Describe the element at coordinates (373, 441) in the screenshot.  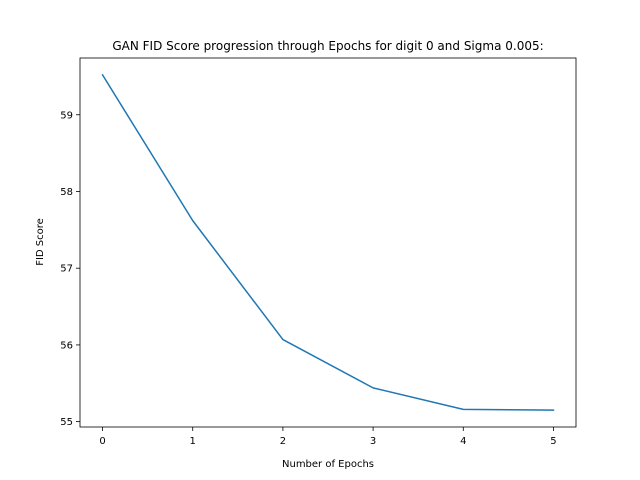
I see `x-tick-label: 3` at that location.